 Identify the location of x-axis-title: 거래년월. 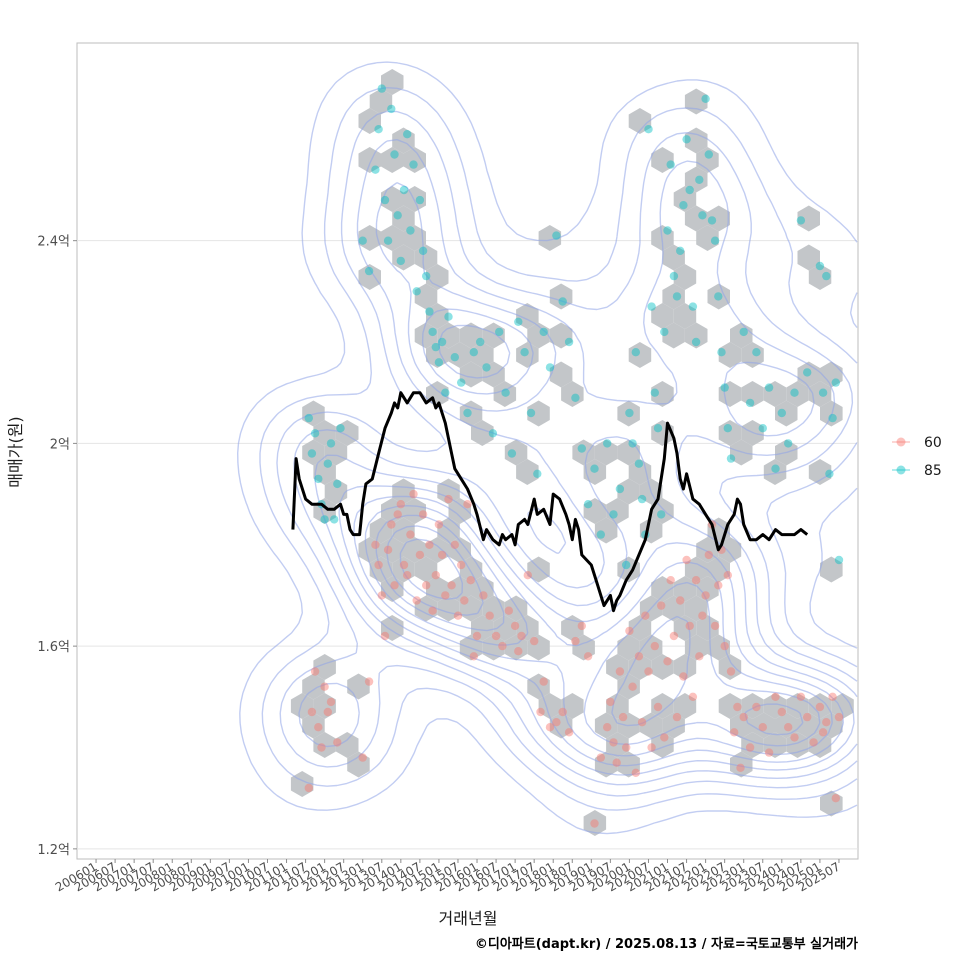
(468, 918).